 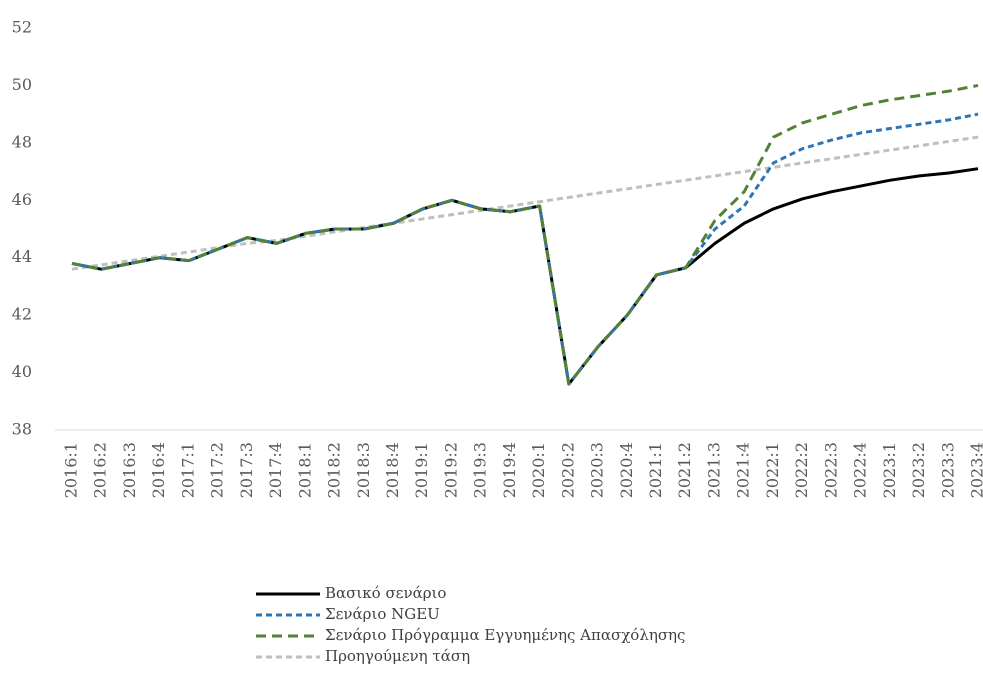 I want to click on x-tick-label: 2017:4, so click(x=275, y=470).